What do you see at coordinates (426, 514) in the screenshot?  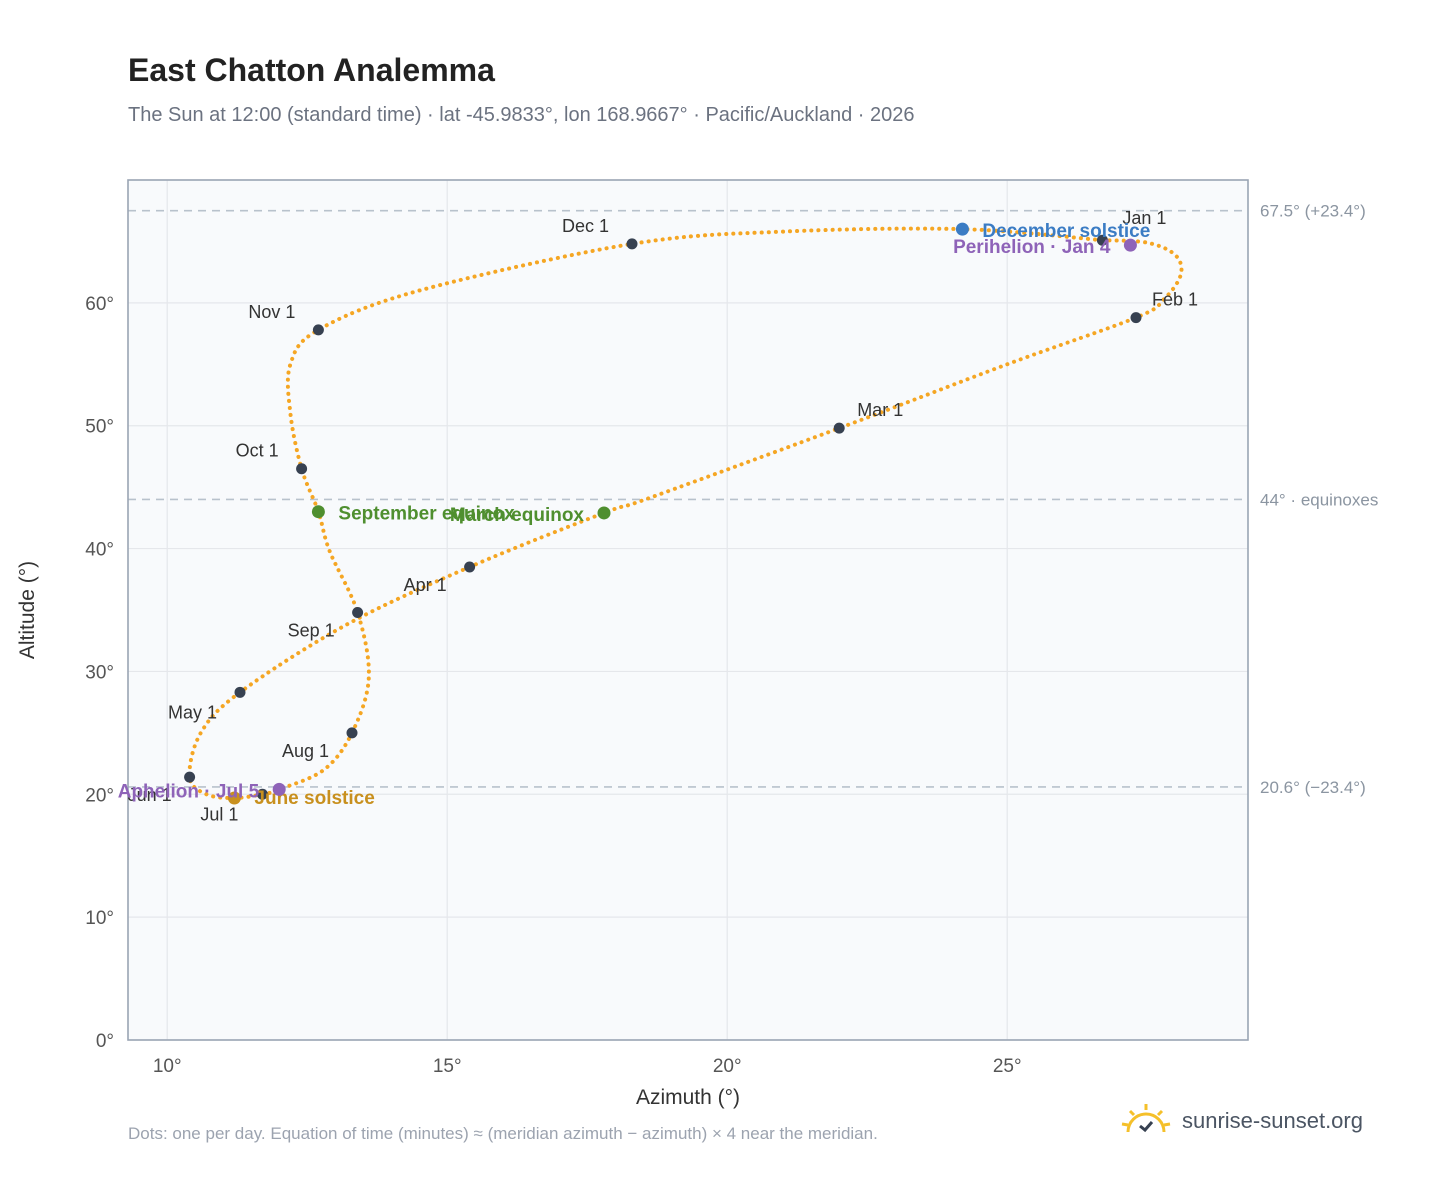 I see `event-label: September equinox` at bounding box center [426, 514].